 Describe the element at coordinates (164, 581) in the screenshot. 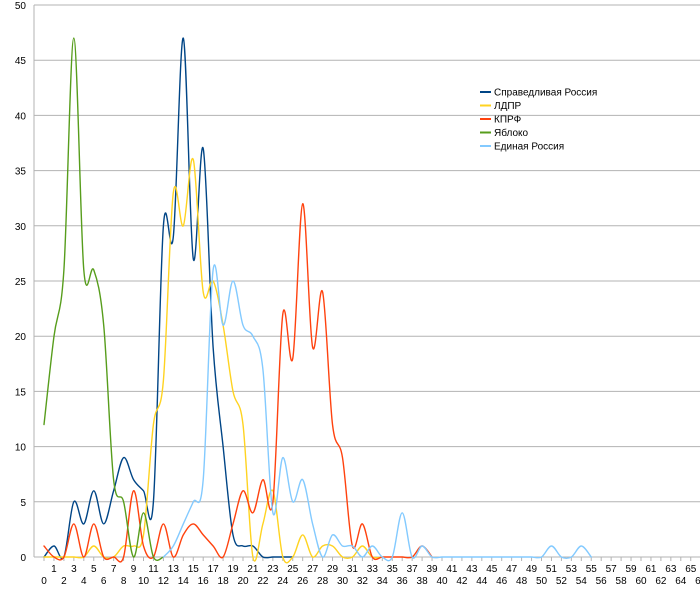

I see `x-tick-label: 12` at that location.